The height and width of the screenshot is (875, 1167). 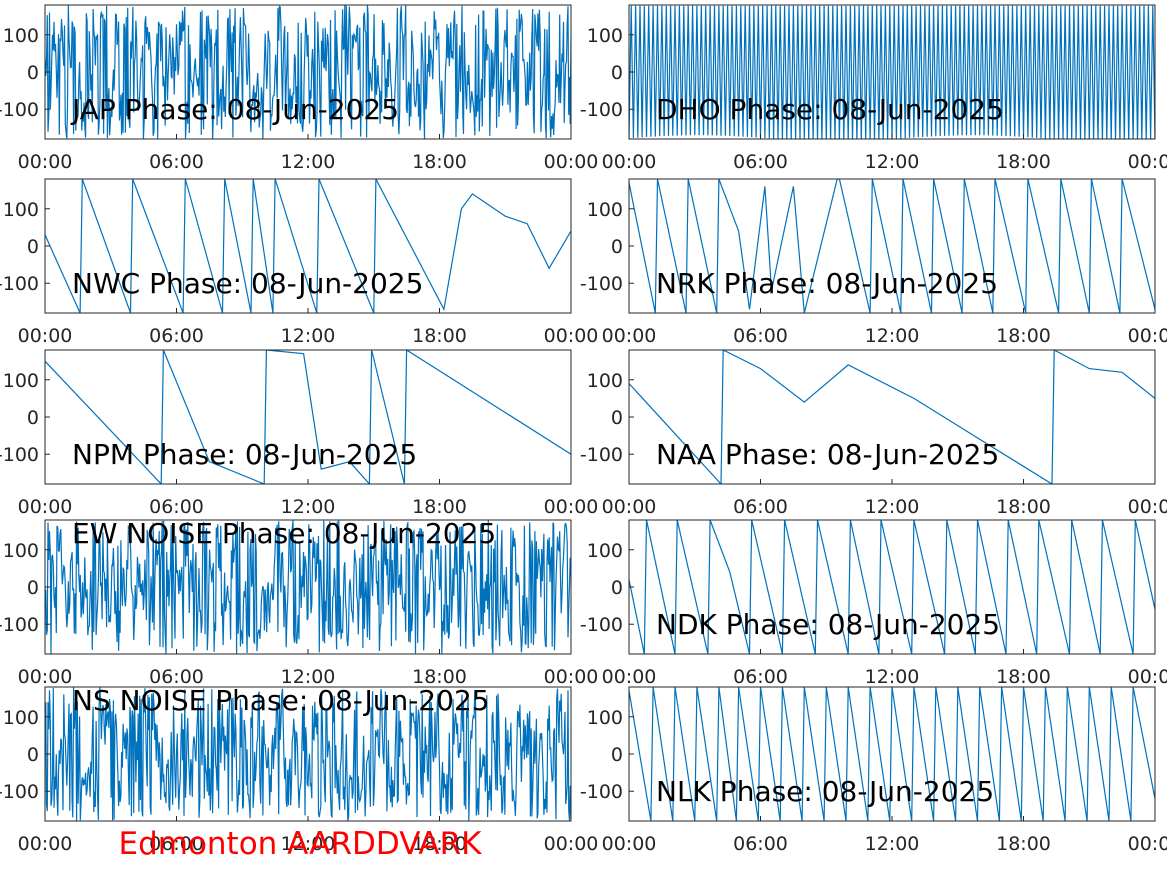 What do you see at coordinates (281, 700) in the screenshot?
I see `panel-title: NS NOISE Phase: 08-Jun-2025` at bounding box center [281, 700].